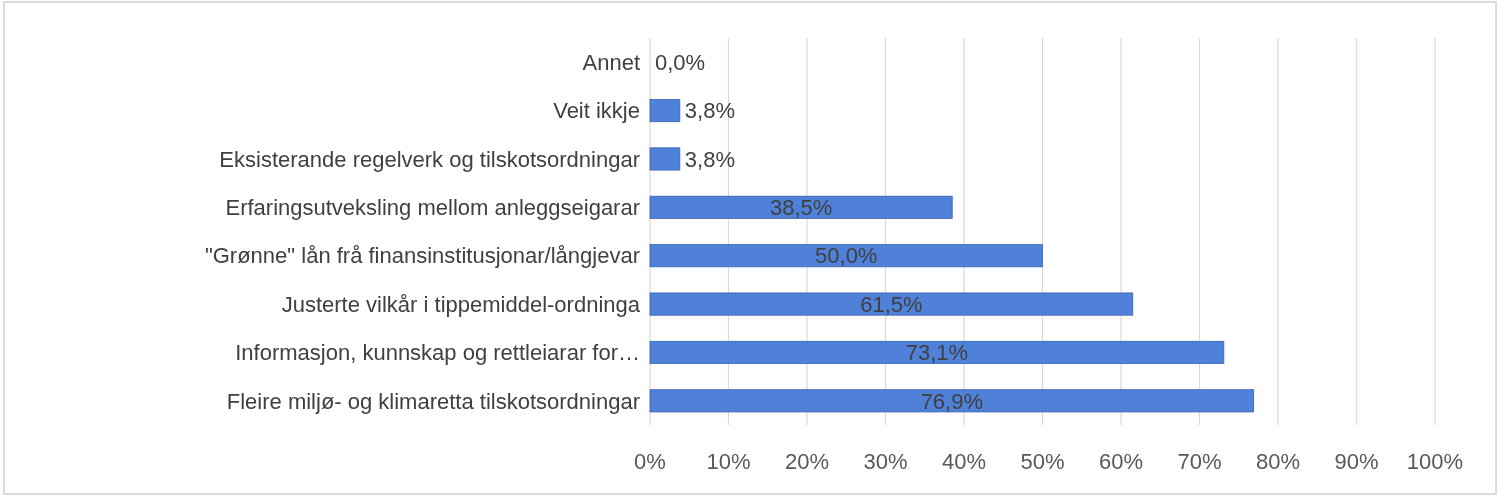 The width and height of the screenshot is (1500, 498). I want to click on data-label: 61,5%, so click(891, 304).